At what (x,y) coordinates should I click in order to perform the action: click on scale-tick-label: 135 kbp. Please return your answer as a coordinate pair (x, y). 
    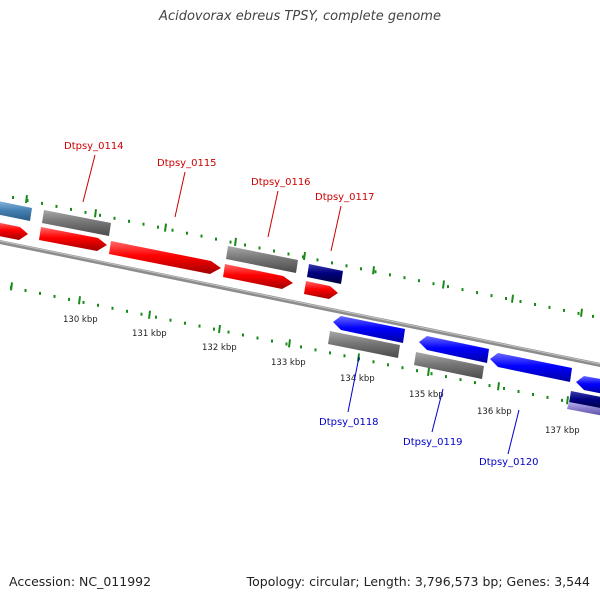
    Looking at the image, I should click on (426, 395).